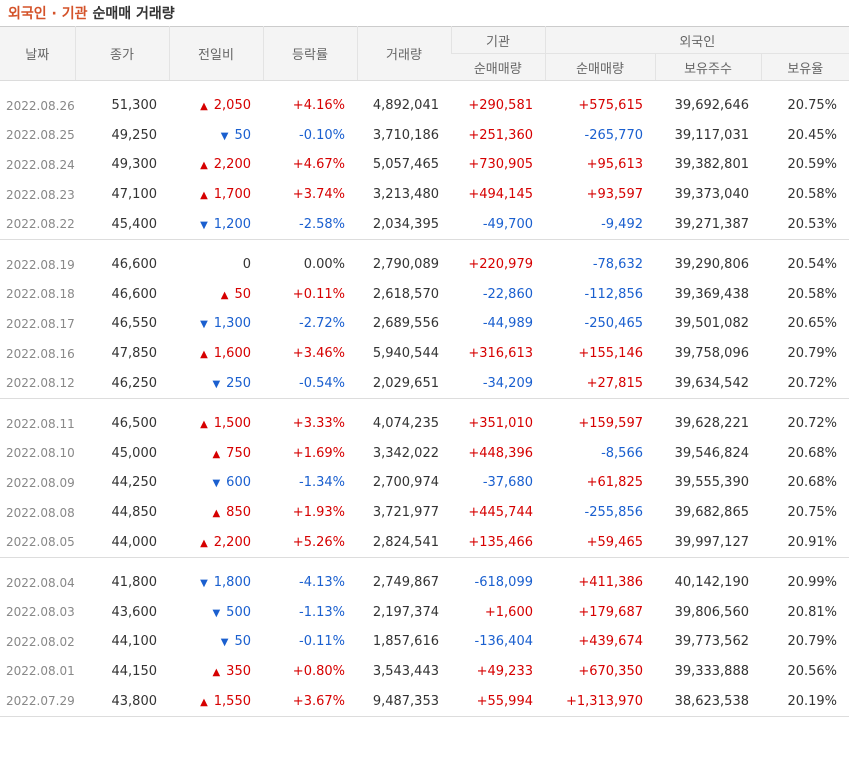 This screenshot has height=759, width=849. Describe the element at coordinates (40, 542) in the screenshot. I see `cell-date: 2022.08.05` at that location.